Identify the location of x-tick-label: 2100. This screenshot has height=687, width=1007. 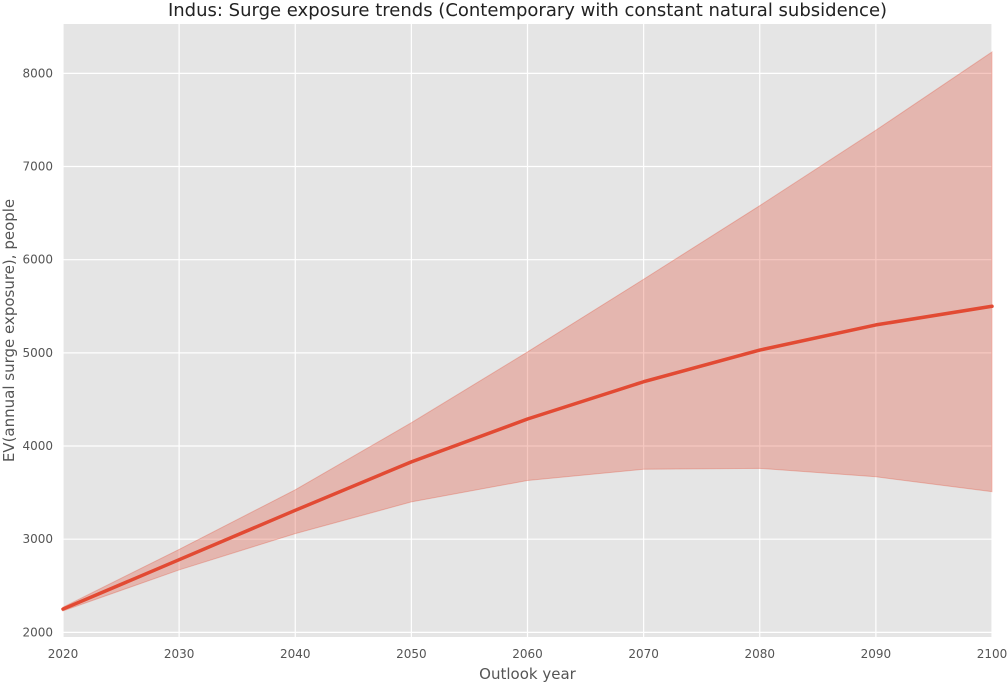
(992, 654).